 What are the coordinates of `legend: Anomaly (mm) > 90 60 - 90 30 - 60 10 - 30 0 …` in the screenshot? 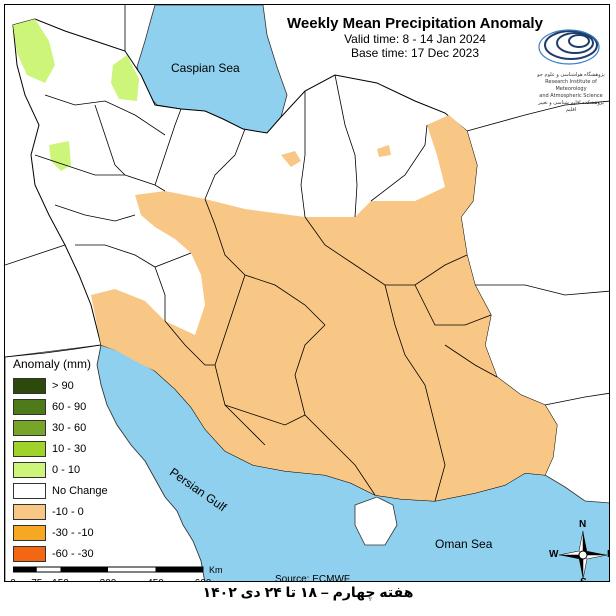 It's located at (68, 460).